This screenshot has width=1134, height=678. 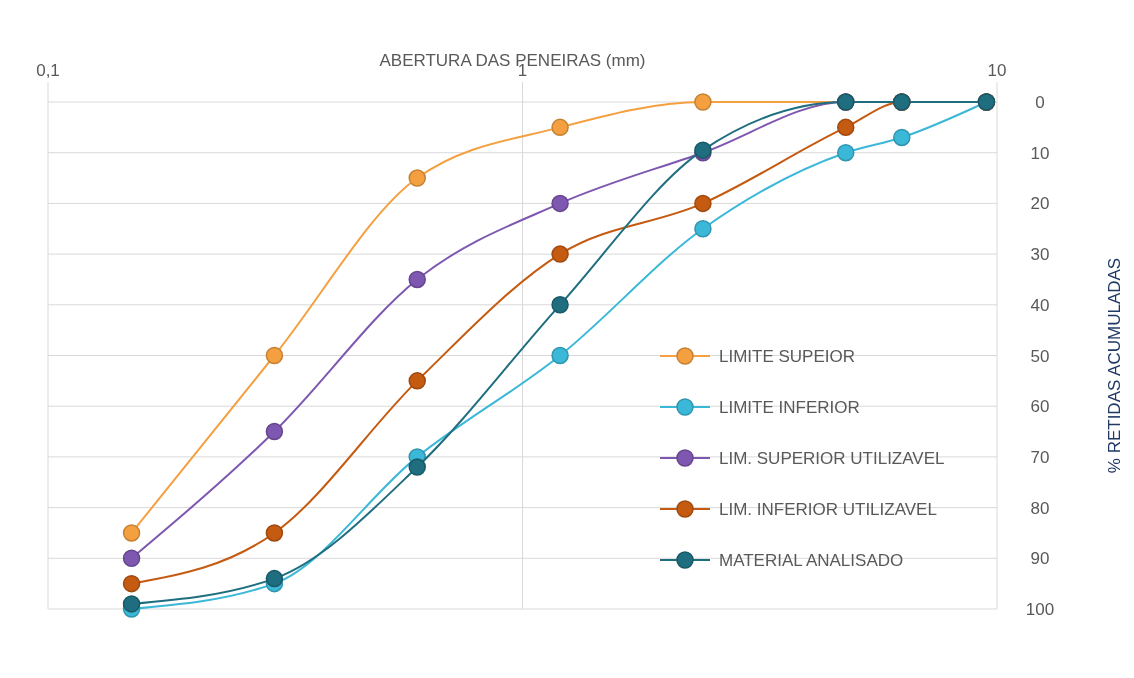 What do you see at coordinates (1040, 305) in the screenshot?
I see `y-tick-label: 40` at bounding box center [1040, 305].